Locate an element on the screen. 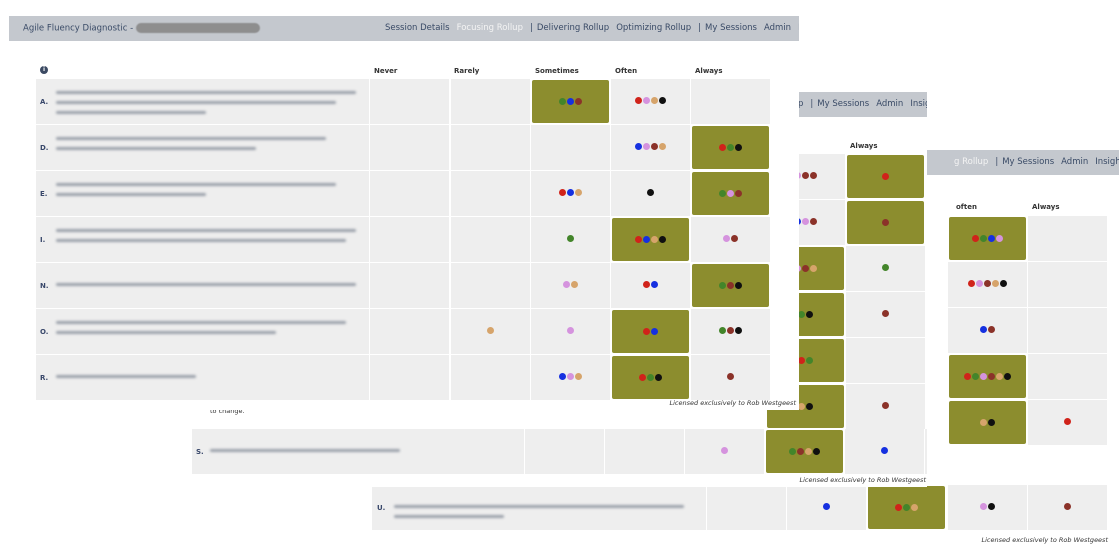  table-row is located at coordinates (559, 177).